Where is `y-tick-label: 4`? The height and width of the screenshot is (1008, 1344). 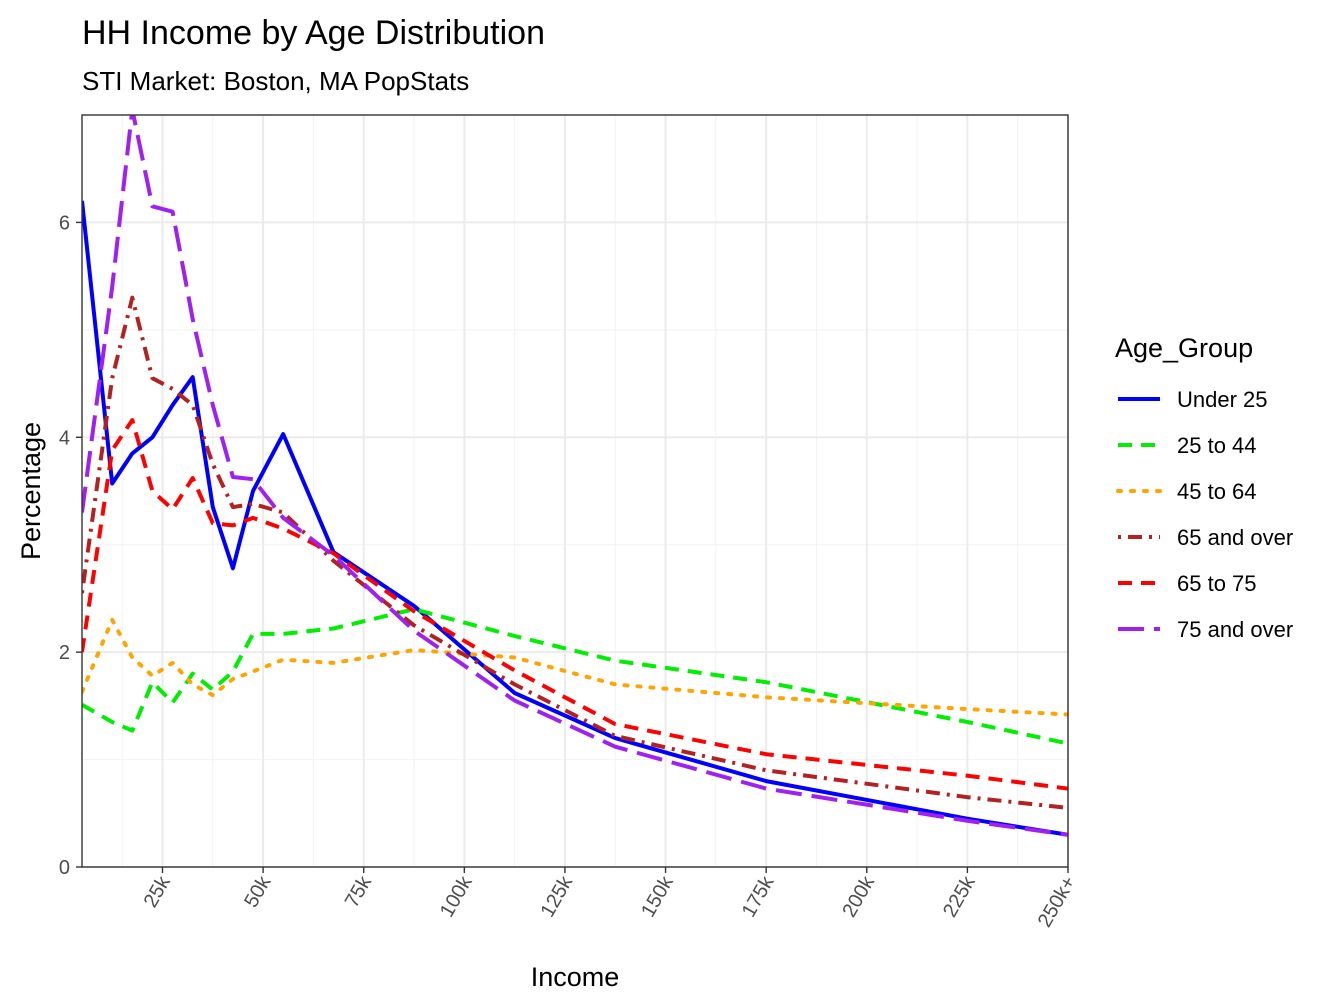 y-tick-label: 4 is located at coordinates (64, 438).